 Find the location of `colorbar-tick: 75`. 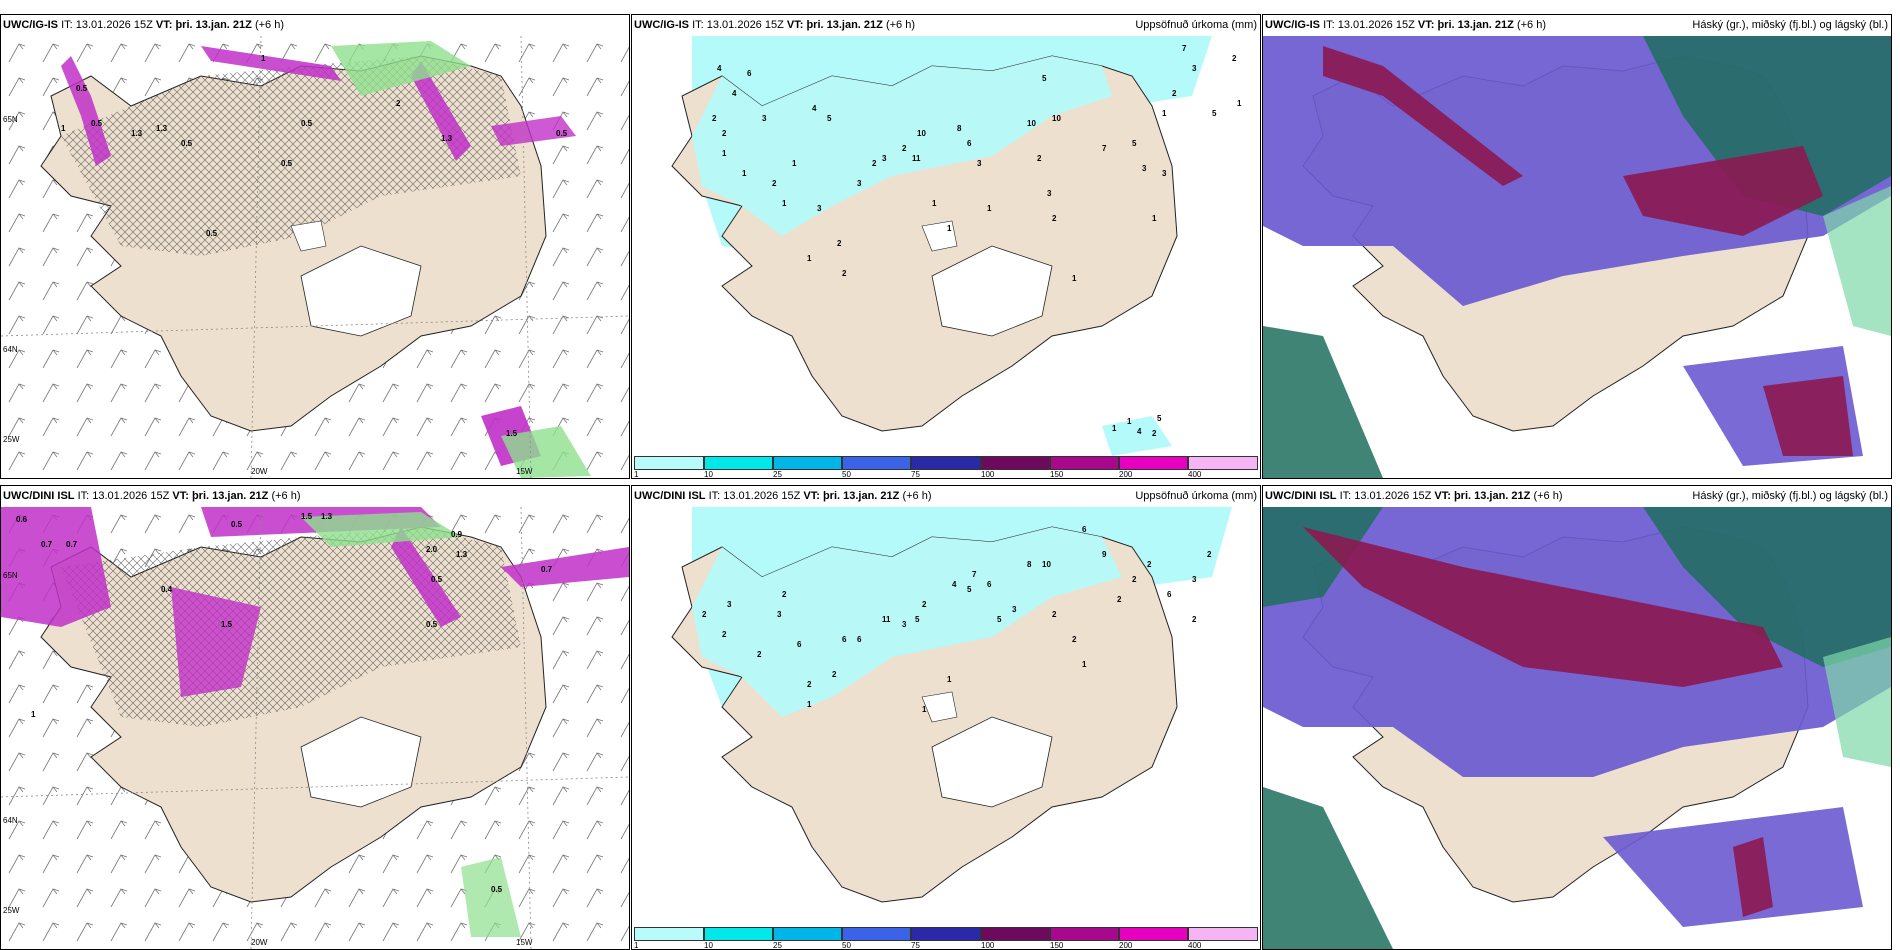

colorbar-tick: 75 is located at coordinates (915, 474).